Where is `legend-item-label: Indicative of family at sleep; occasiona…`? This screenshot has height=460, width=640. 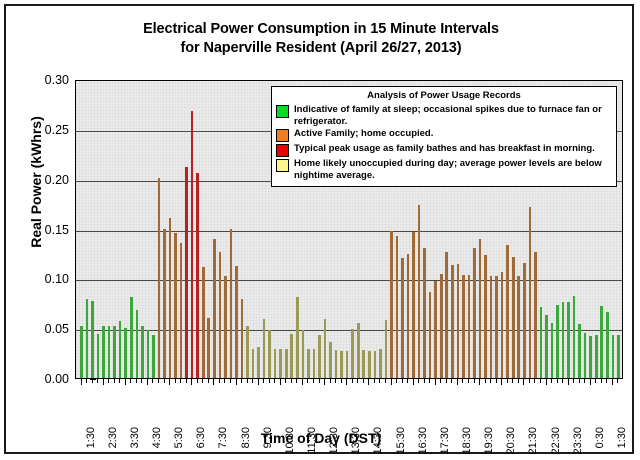 legend-item-label: Indicative of family at sleep; occasiona… is located at coordinates (448, 115).